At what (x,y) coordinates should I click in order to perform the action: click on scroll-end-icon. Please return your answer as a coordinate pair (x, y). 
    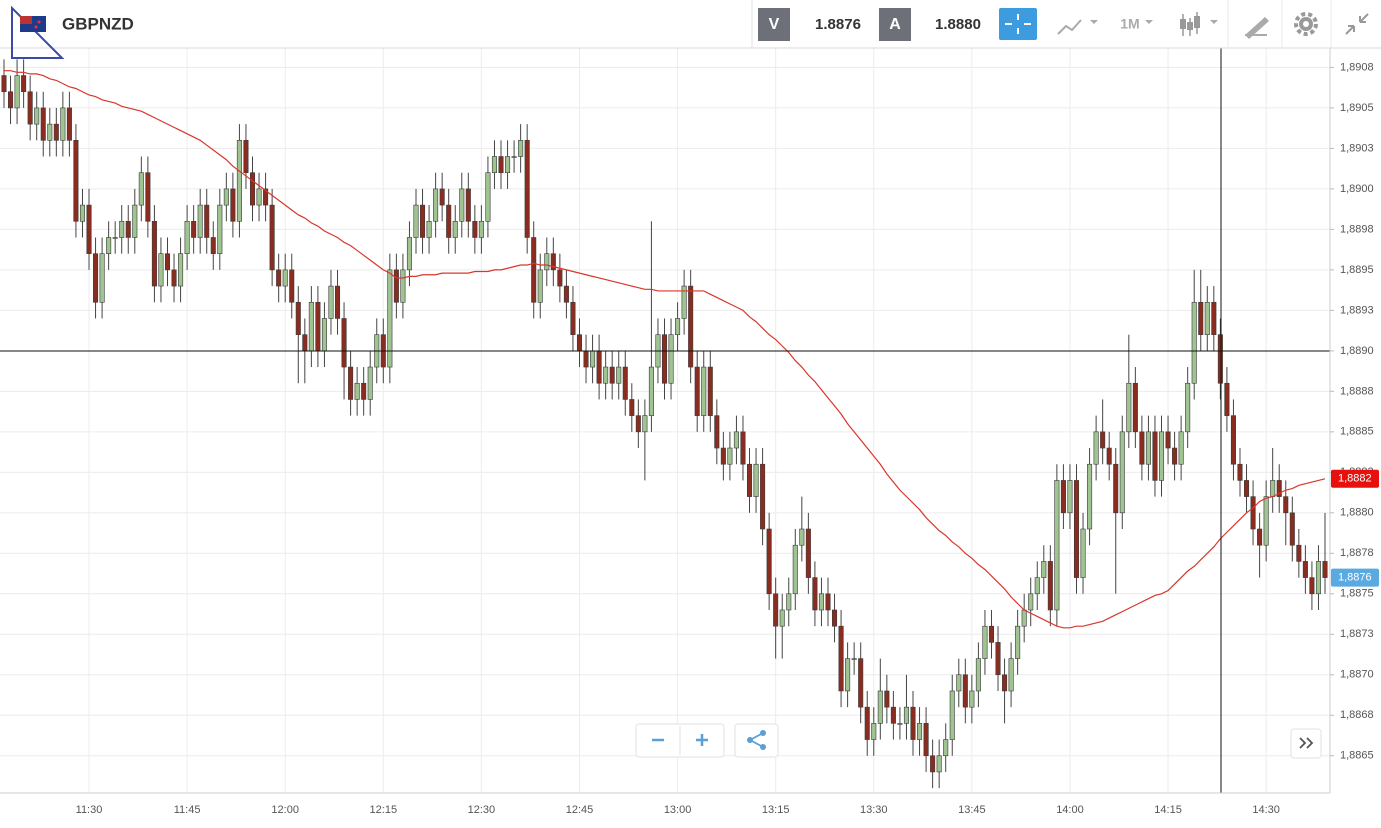
    Looking at the image, I should click on (1306, 743).